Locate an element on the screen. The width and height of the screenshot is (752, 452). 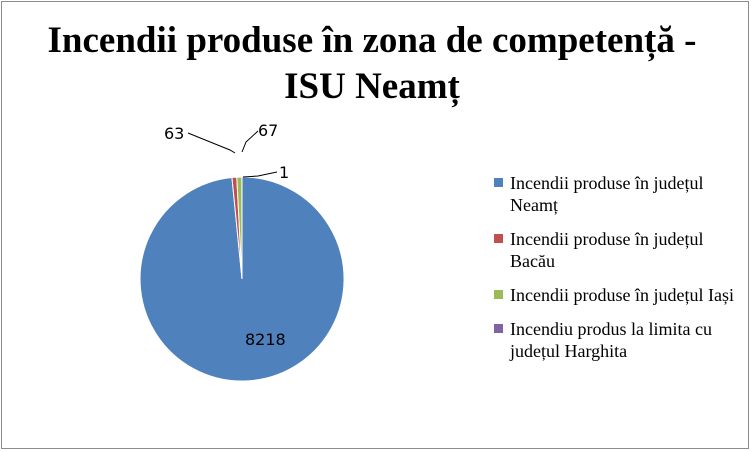
data-label: 67 is located at coordinates (268, 130).